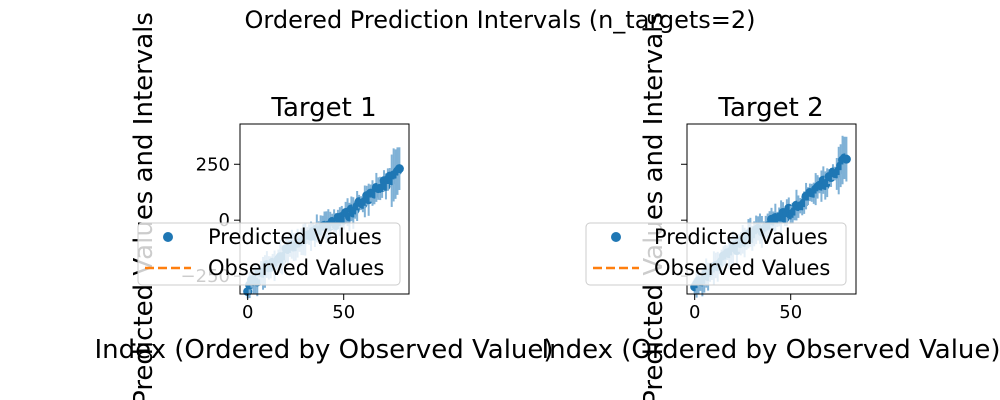  I want to click on x-axis-label-target-2: Index (Ordered by Observed Value), so click(770, 350).